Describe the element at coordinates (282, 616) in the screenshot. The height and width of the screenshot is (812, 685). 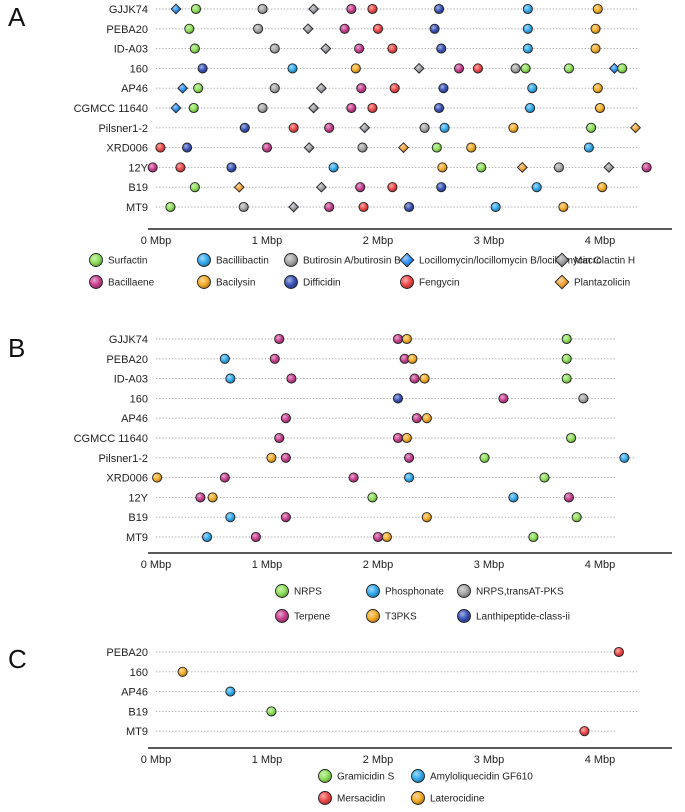
I see `legend-marker-terpene` at that location.